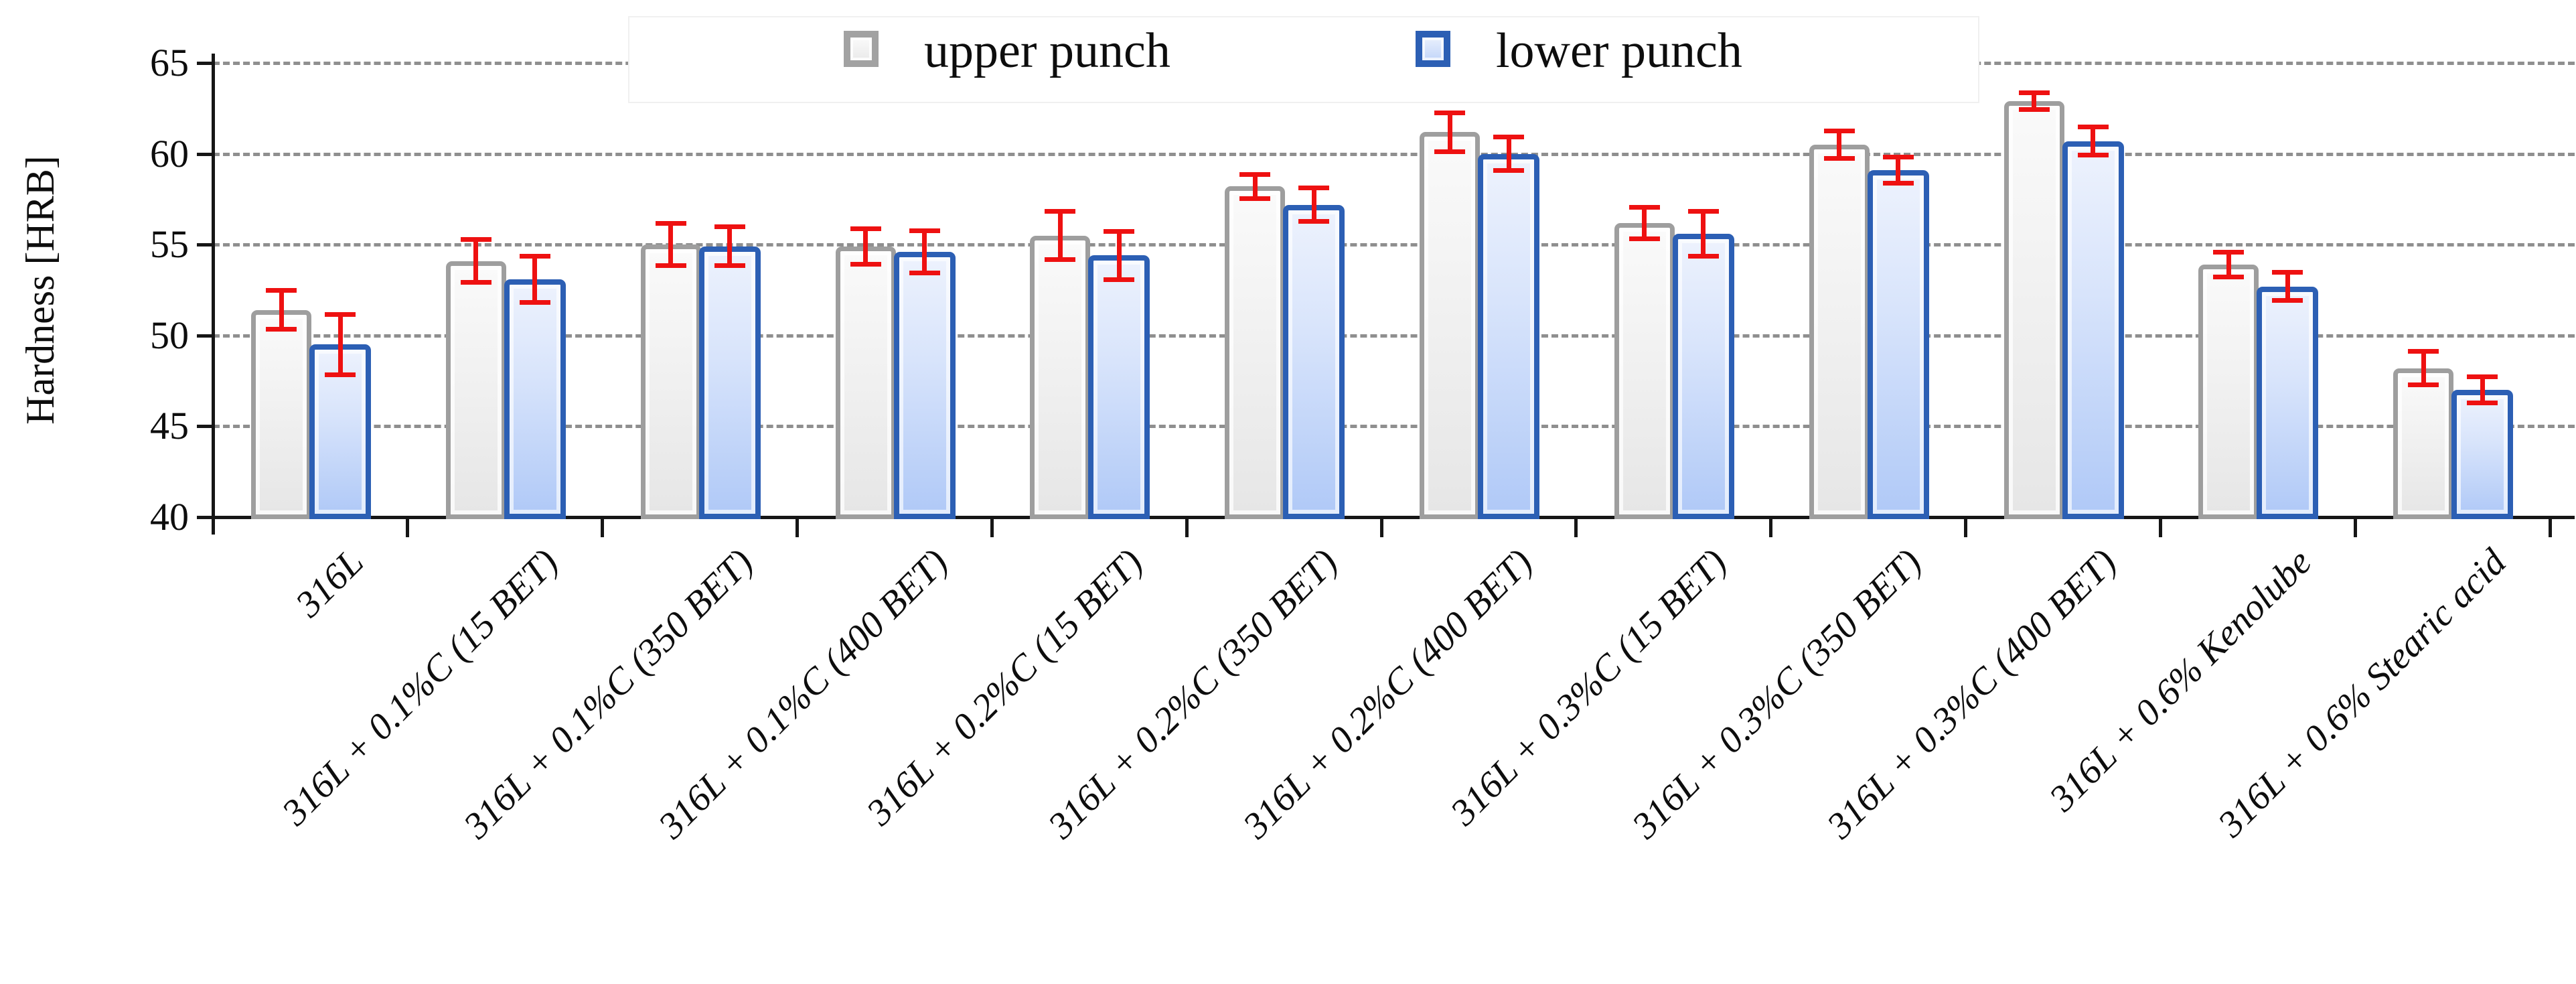 The height and width of the screenshot is (984, 2576). What do you see at coordinates (1433, 49) in the screenshot?
I see `lower-punch-swatch-icon` at bounding box center [1433, 49].